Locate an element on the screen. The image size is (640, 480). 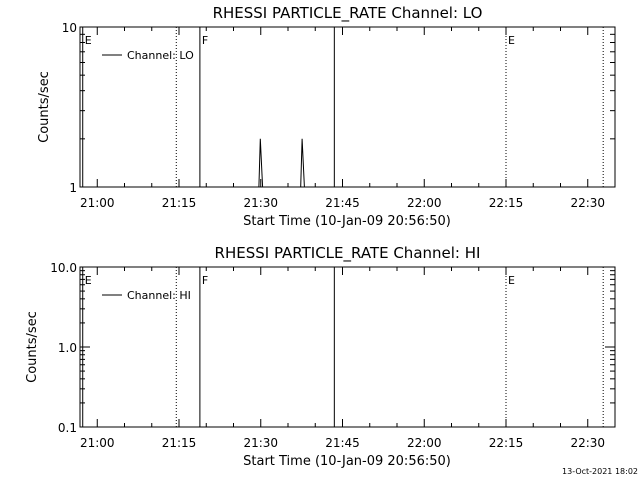
y-tick-label: 10 is located at coordinates (69, 28).